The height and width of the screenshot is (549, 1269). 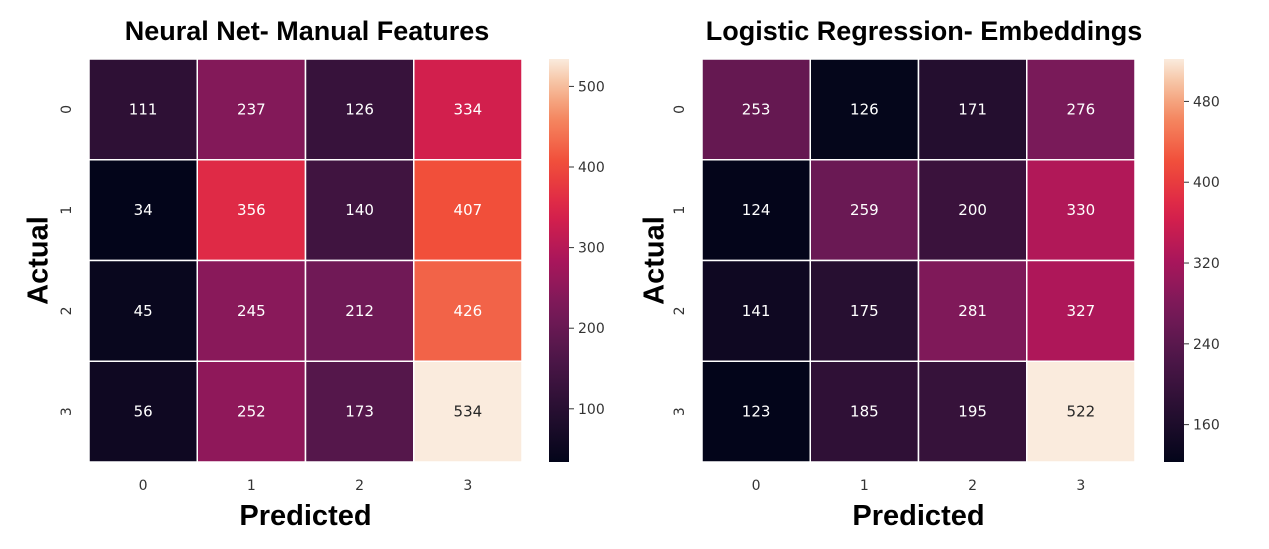 What do you see at coordinates (1206, 264) in the screenshot?
I see `colorbar-tick-label: 320` at bounding box center [1206, 264].